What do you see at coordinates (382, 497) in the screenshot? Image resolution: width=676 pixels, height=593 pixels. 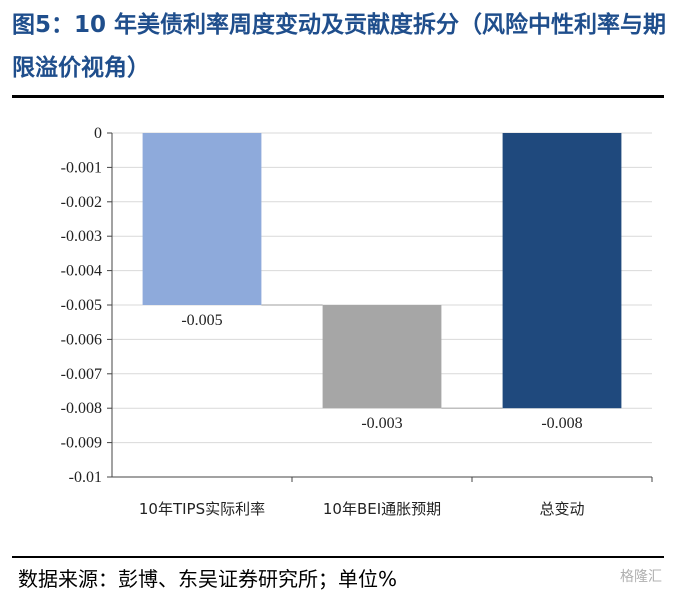 I see `x-axis: 10年TIPS实际利率 10年BEI通胀预期 总变动` at bounding box center [382, 497].